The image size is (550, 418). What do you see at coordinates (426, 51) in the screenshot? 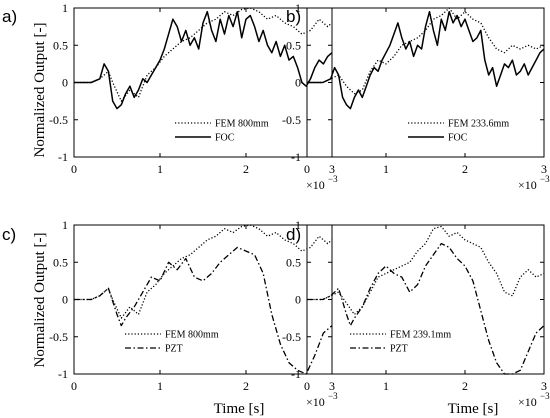
I see `series-line-fem-233-6mm` at bounding box center [426, 51].